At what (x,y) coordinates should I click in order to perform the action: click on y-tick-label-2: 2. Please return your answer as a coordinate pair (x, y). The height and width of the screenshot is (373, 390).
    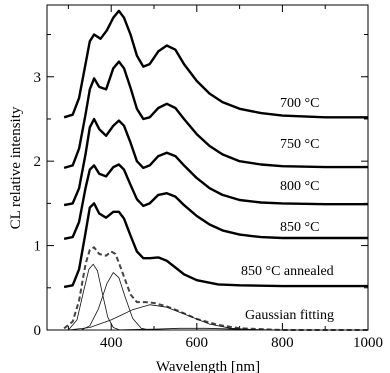
    Looking at the image, I should click on (38, 162).